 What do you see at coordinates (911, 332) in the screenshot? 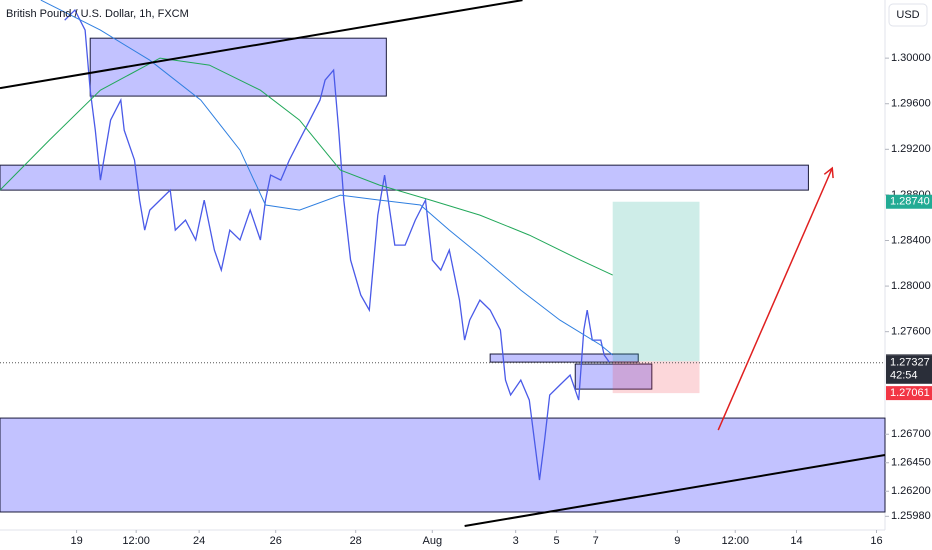
I see `y-tick-label: 1.27600` at bounding box center [911, 332].